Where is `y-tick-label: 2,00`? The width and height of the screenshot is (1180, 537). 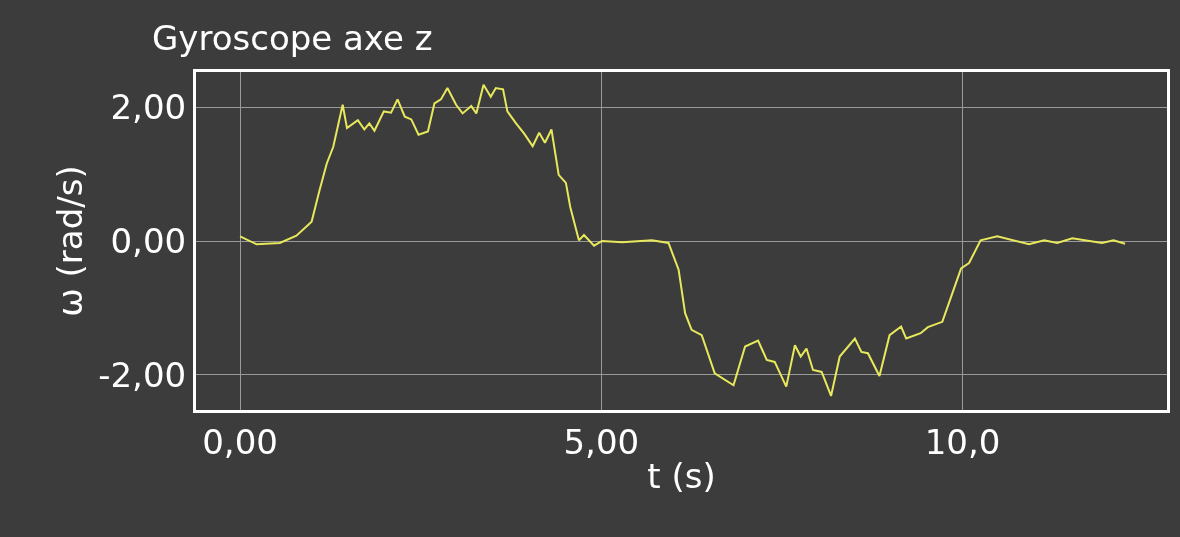 y-tick-label: 2,00 is located at coordinates (148, 107).